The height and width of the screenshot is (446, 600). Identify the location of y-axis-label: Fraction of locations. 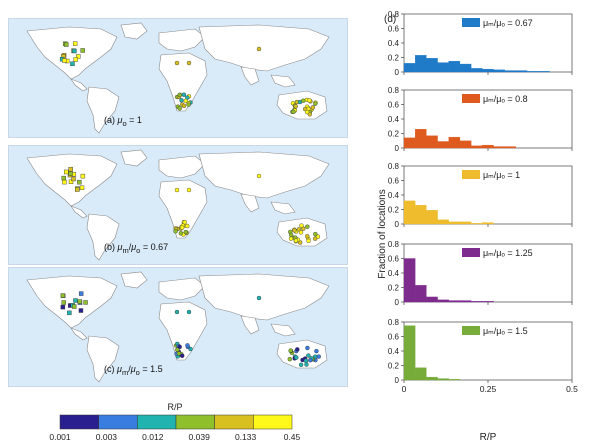
(382, 234).